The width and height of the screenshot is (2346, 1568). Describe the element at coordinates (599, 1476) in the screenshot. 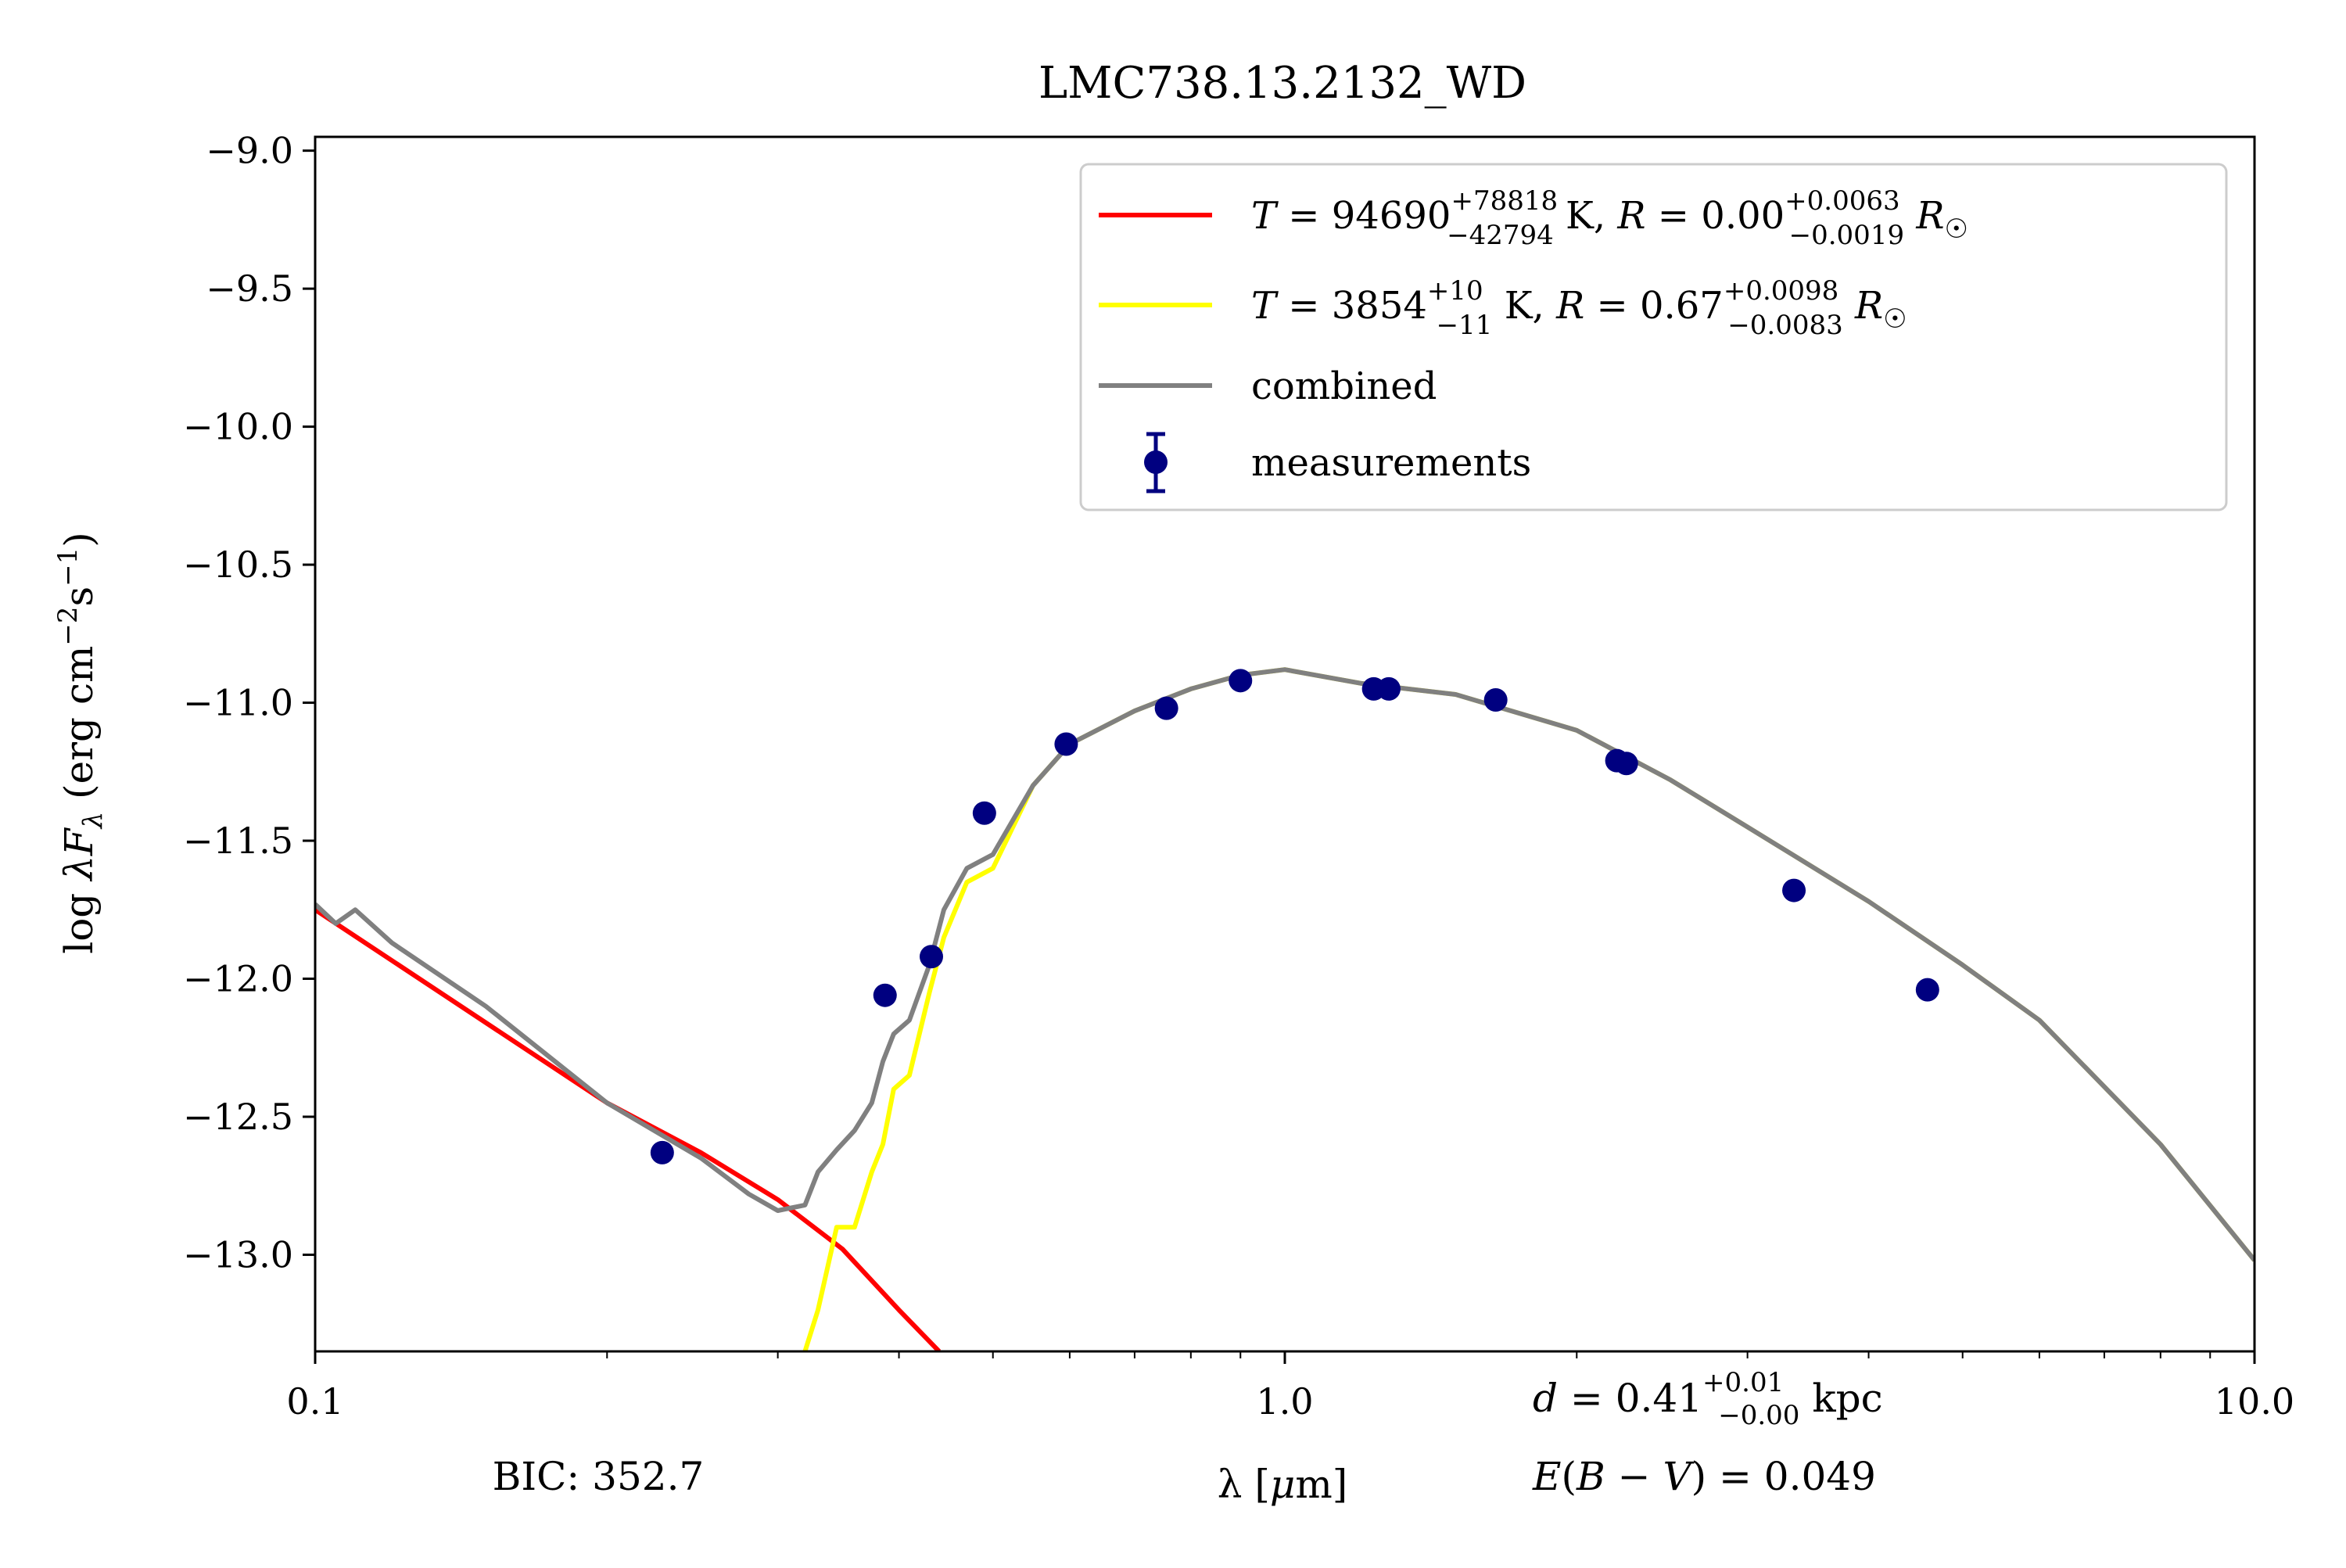

I see `bic-annotation: BIC: 352.7` at that location.